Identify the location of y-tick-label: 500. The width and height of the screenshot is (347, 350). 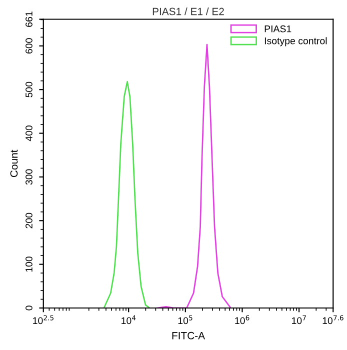
(29, 90).